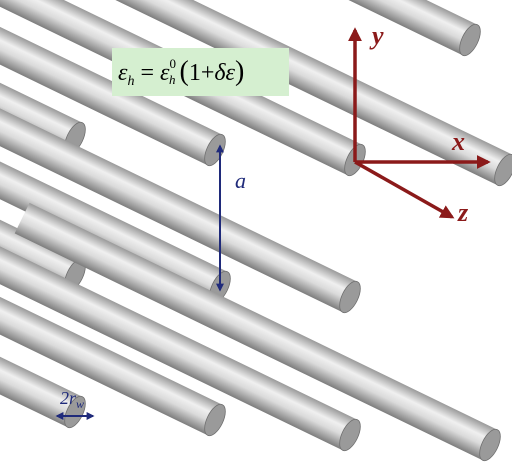 The height and width of the screenshot is (470, 512). What do you see at coordinates (458, 141) in the screenshot?
I see `x-axis-label: x` at bounding box center [458, 141].